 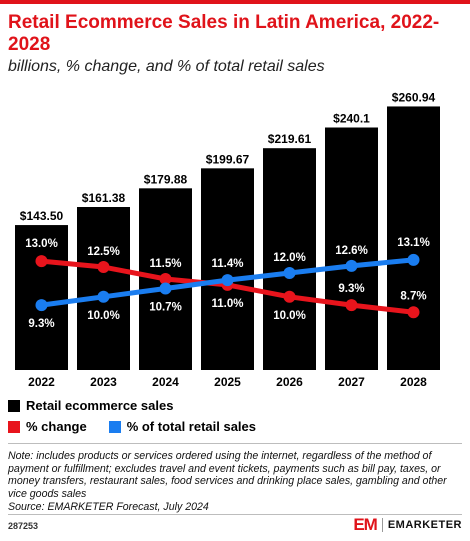 What do you see at coordinates (14, 405) in the screenshot?
I see `legend-swatch-sales` at bounding box center [14, 405].